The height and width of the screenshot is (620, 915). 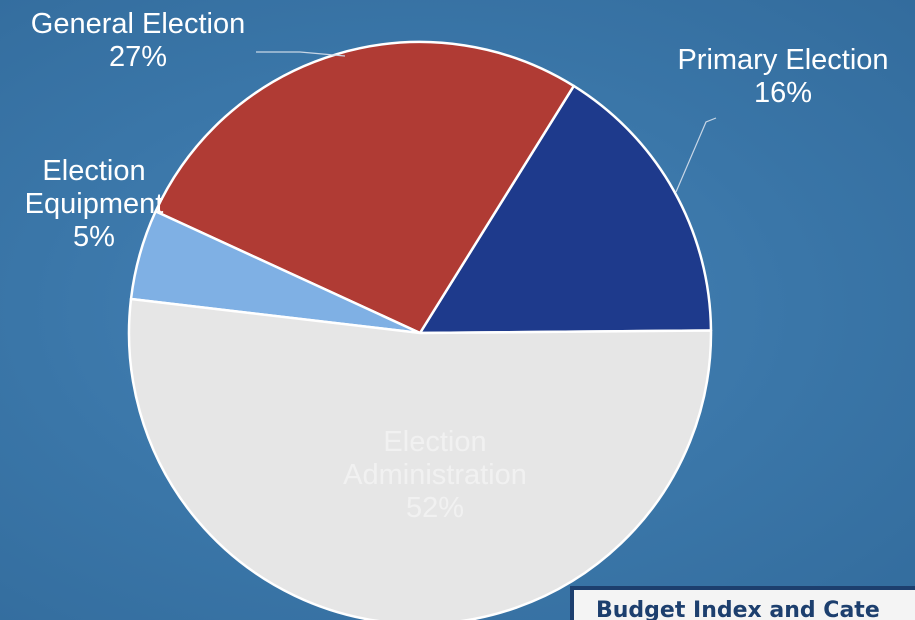 I want to click on label-election-administration: Election Administration 52%, so click(x=435, y=475).